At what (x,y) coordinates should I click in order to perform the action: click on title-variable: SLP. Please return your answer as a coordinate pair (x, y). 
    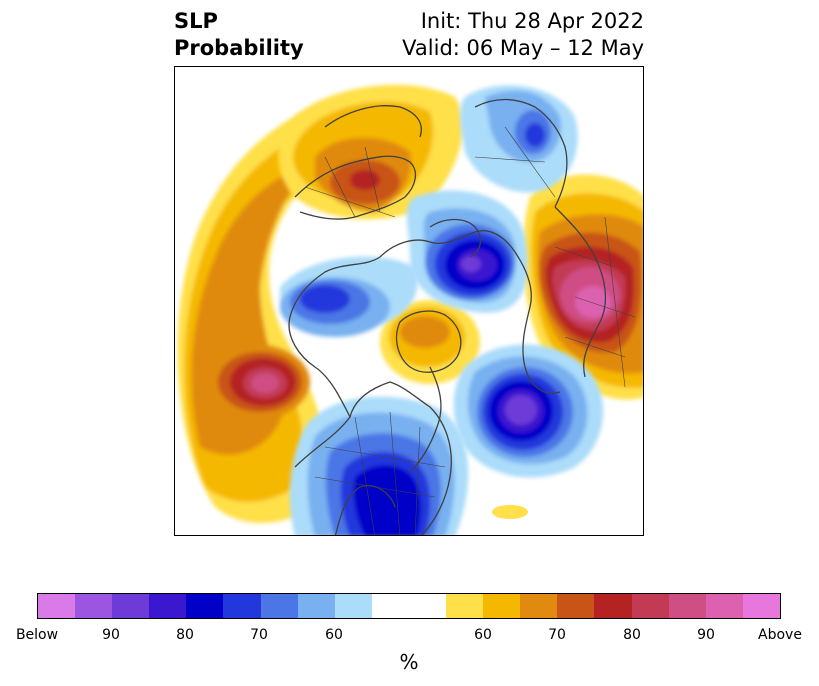
    Looking at the image, I should click on (196, 21).